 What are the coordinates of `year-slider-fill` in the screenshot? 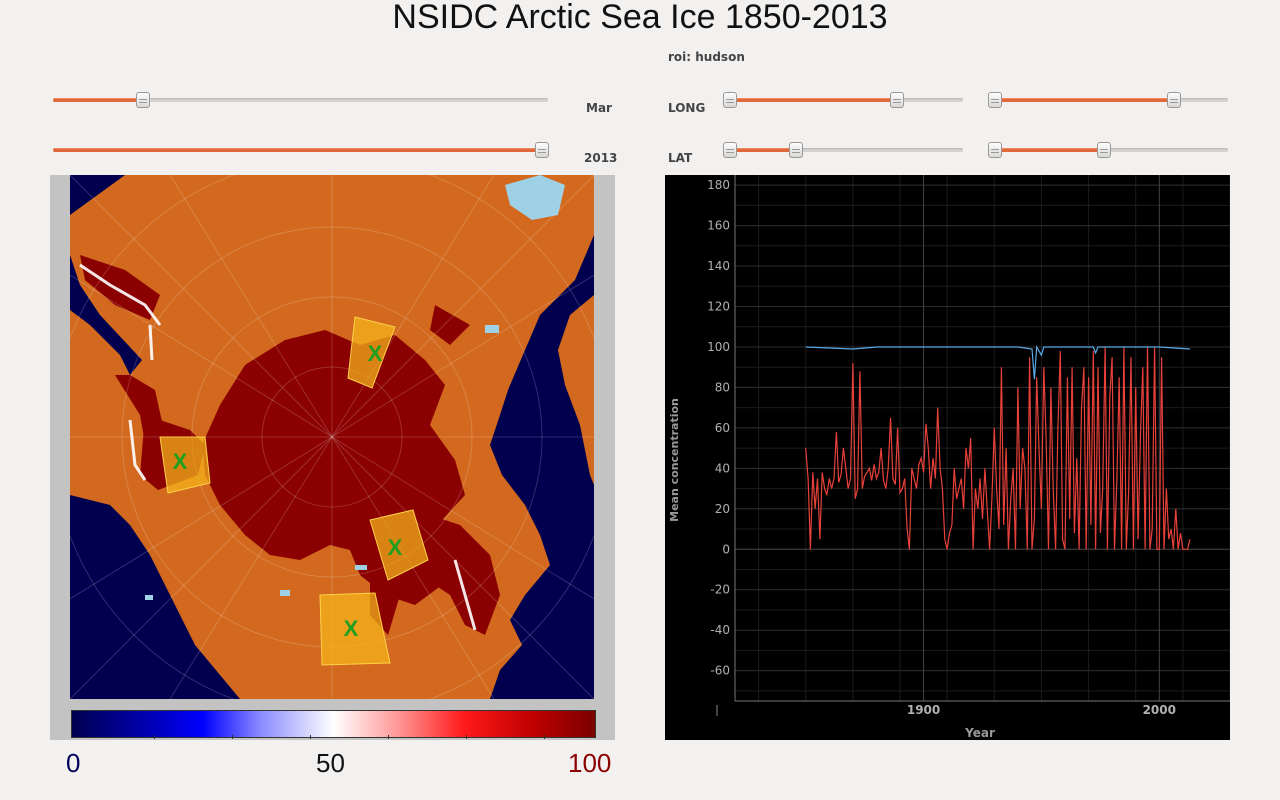 It's located at (297, 150).